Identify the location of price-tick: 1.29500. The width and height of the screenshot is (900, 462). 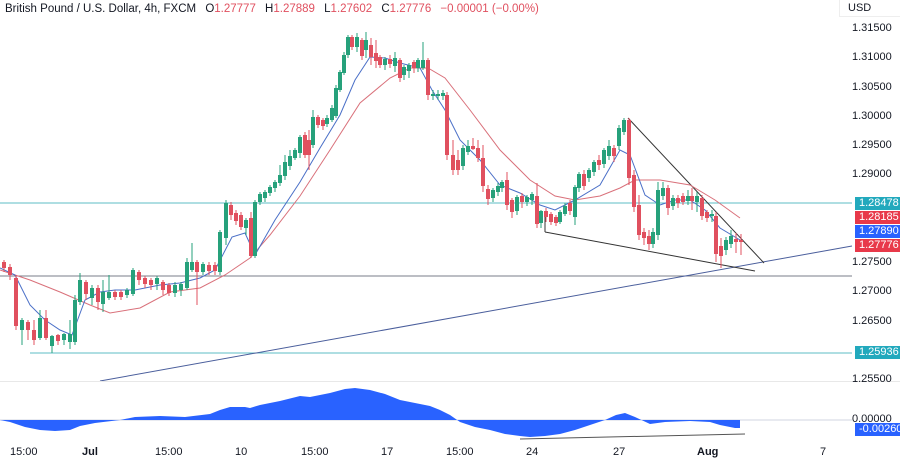
(872, 145).